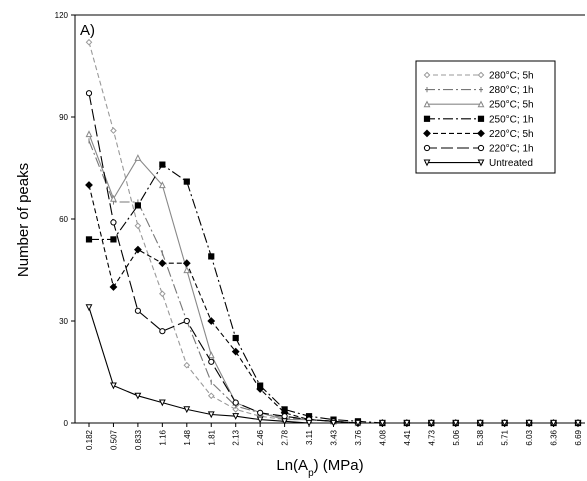 The width and height of the screenshot is (587, 481). What do you see at coordinates (505, 437) in the screenshot?
I see `x-tick-label: 5.71` at bounding box center [505, 437].